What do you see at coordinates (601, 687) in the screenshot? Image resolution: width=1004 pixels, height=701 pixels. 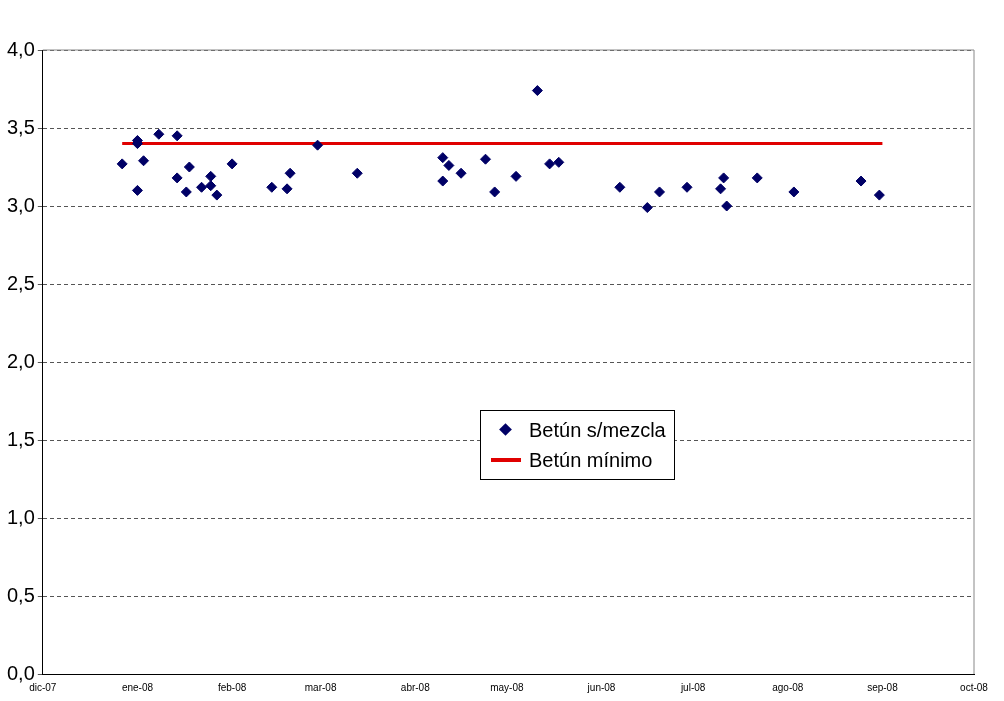 I see `x-tick-label: jun-08` at bounding box center [601, 687].